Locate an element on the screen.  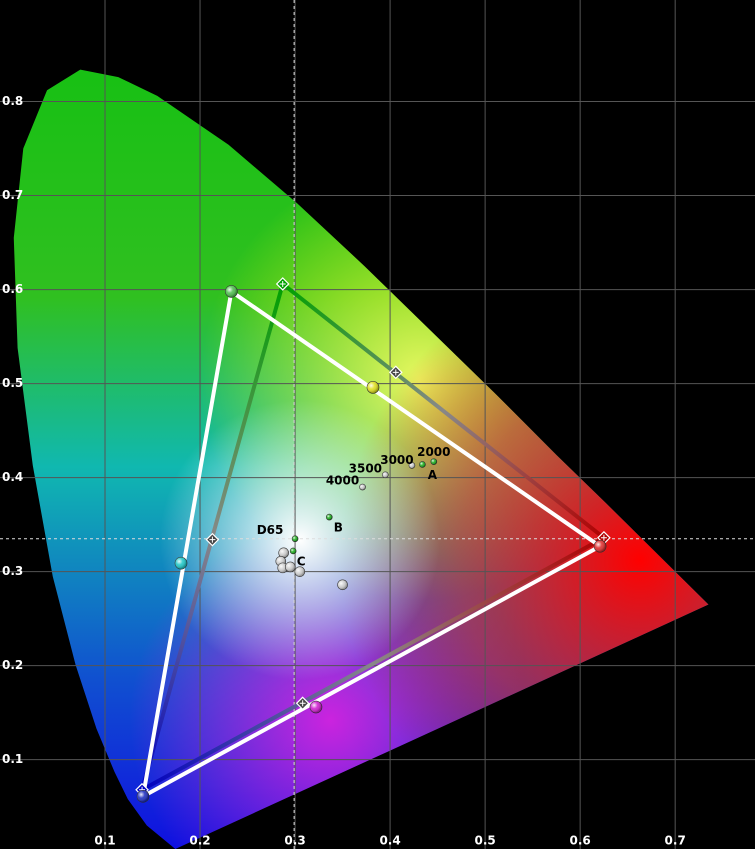
x-tick-label: 0.4 is located at coordinates (389, 841).